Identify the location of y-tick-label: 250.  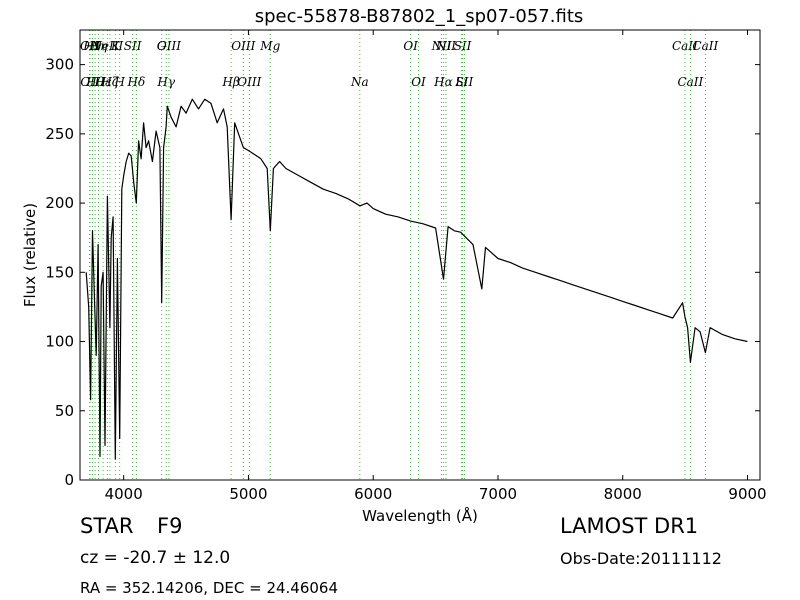
(59, 134).